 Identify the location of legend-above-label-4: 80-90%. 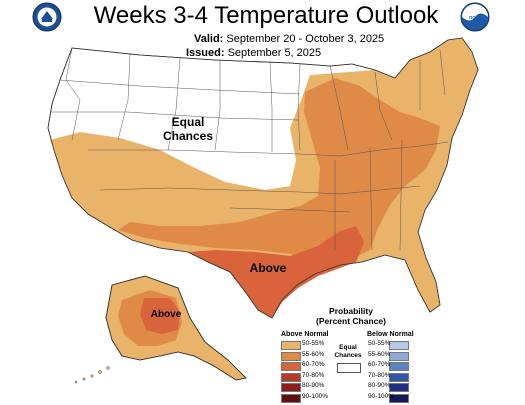
(313, 385).